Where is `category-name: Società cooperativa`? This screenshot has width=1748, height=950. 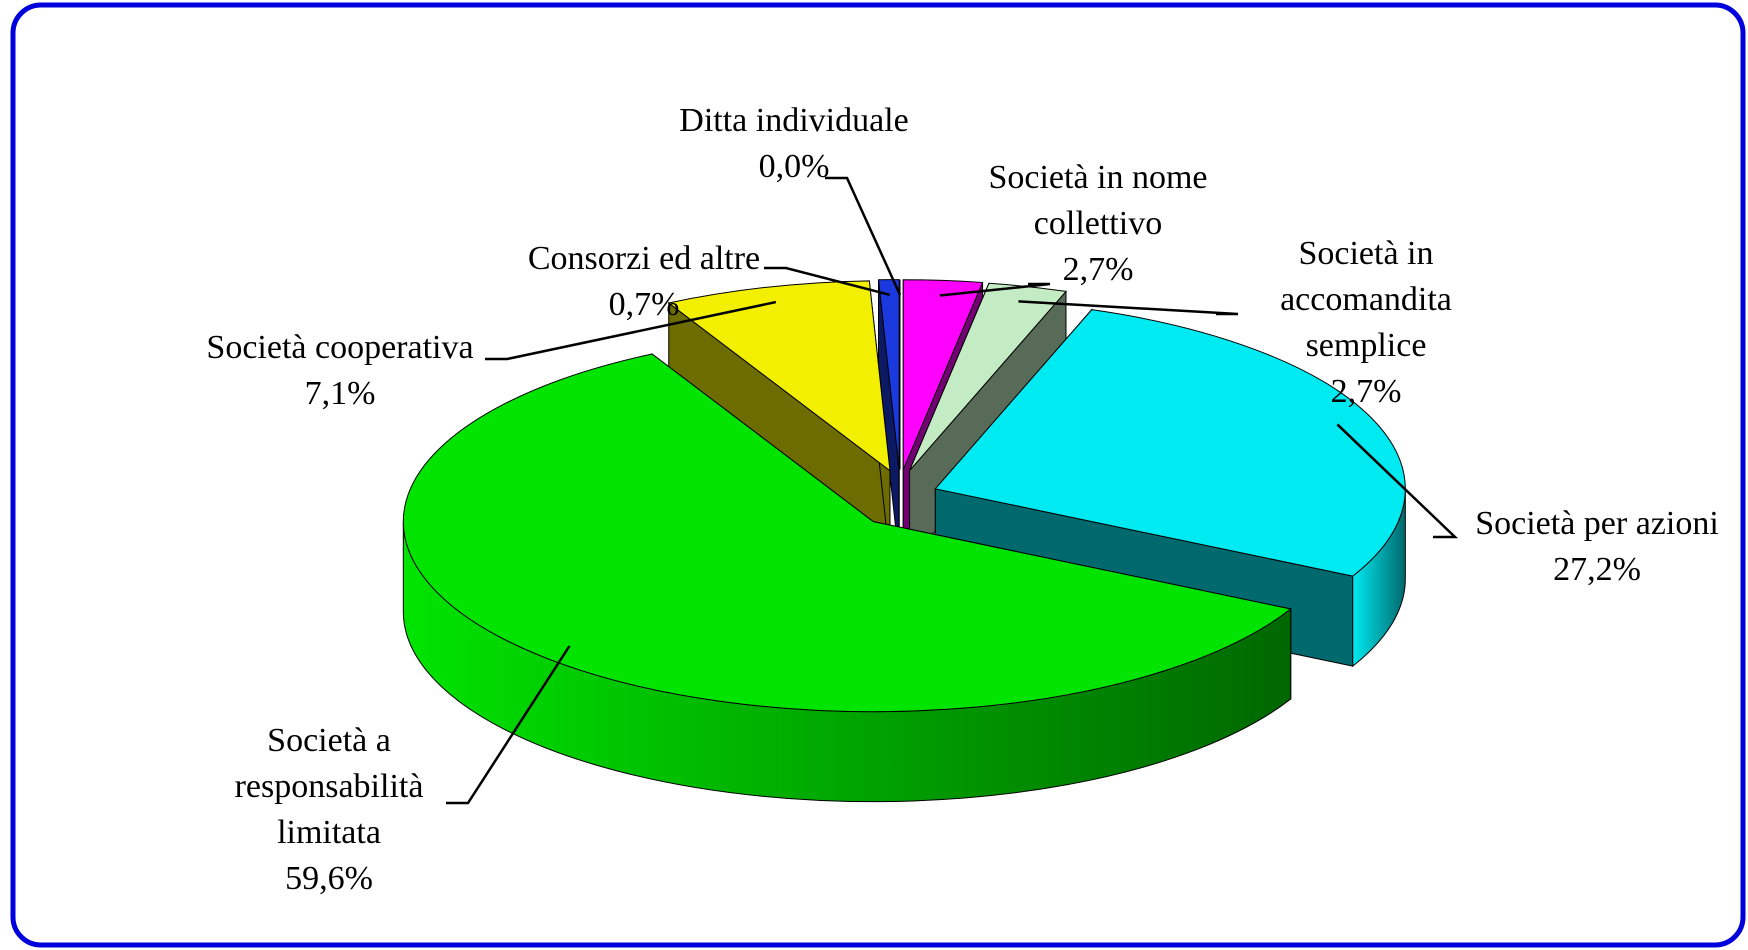 category-name: Società cooperativa is located at coordinates (340, 347).